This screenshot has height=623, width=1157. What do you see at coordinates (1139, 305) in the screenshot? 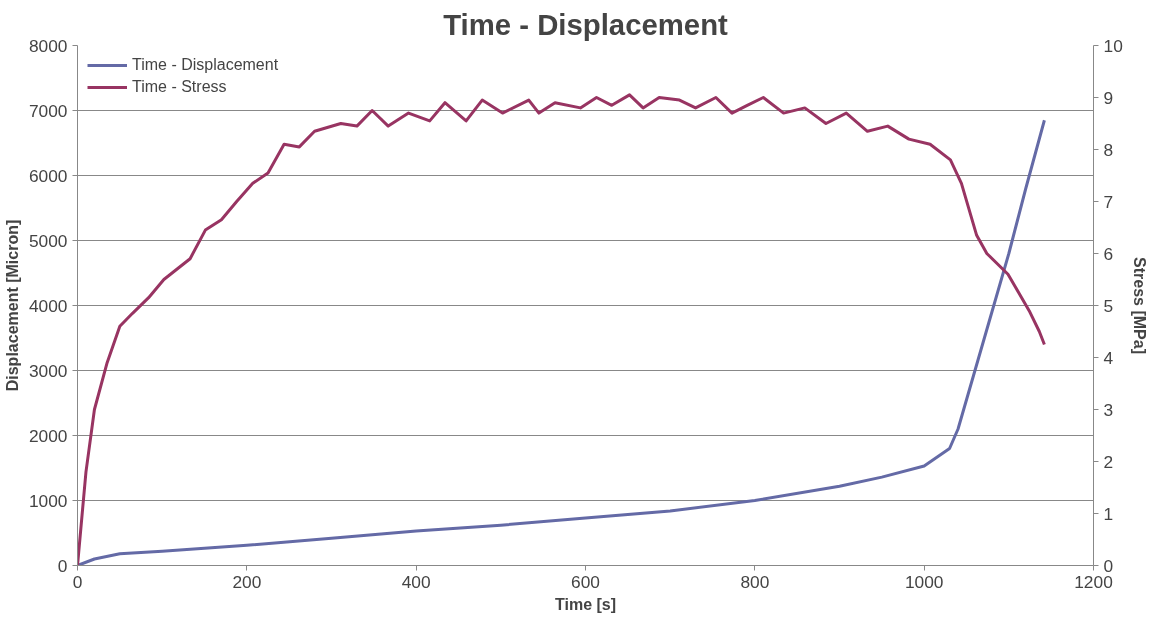
I see `y2-axis-title: Stress [MPa]` at bounding box center [1139, 305].